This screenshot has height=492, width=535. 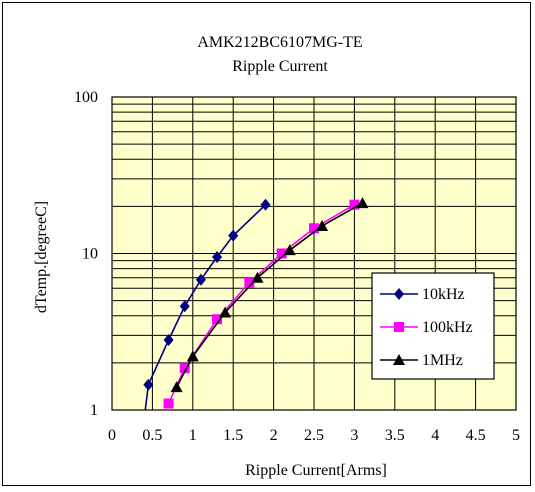 What do you see at coordinates (516, 435) in the screenshot?
I see `x-tick-label: 5` at bounding box center [516, 435].